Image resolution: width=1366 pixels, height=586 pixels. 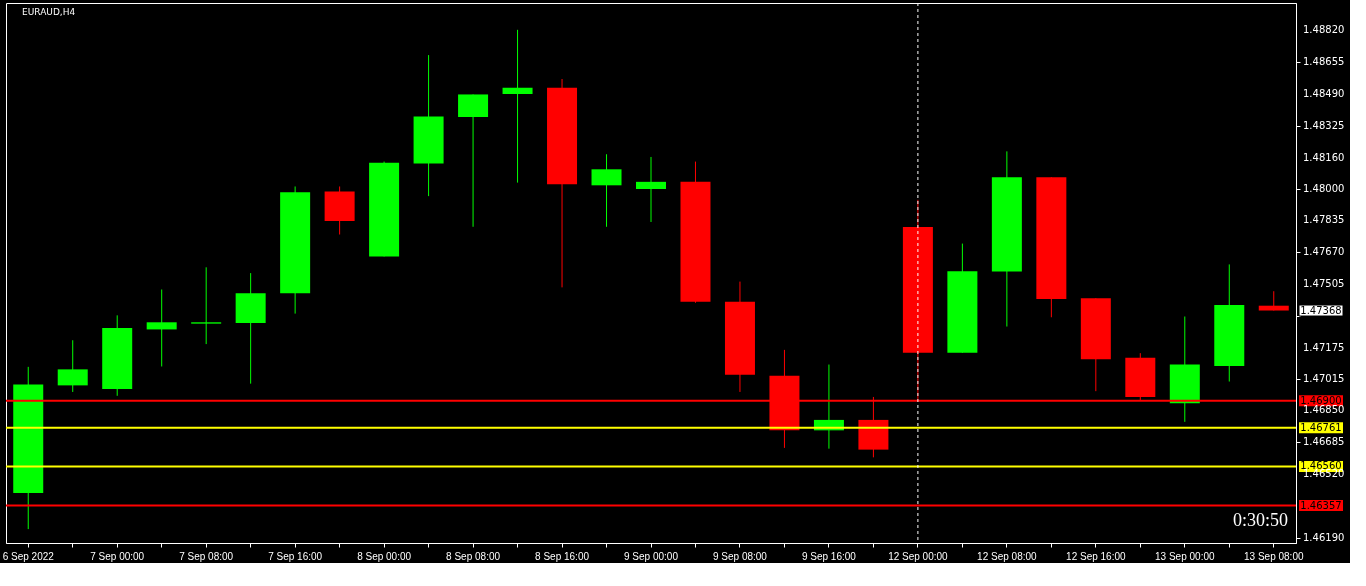 What do you see at coordinates (1324, 220) in the screenshot?
I see `y-tick-label: 1.47835` at bounding box center [1324, 220].